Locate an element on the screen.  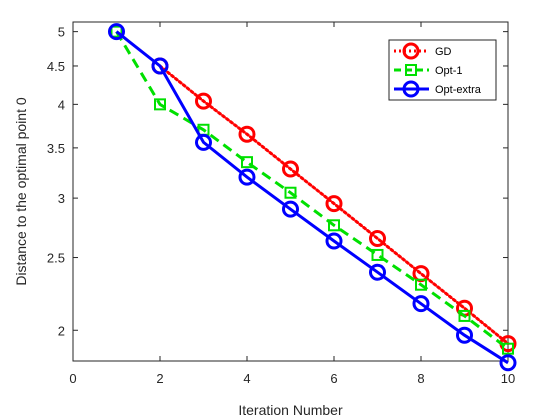
y-tick-label: 4 is located at coordinates (61, 104).